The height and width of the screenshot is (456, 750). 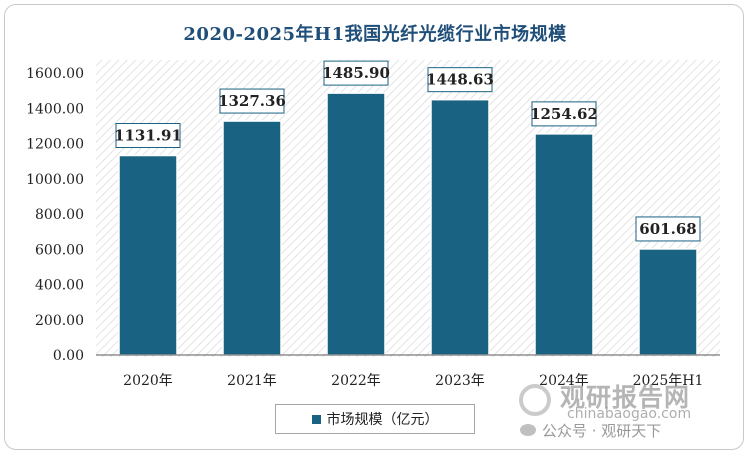 I want to click on y-tick-label: 800.00, so click(x=59, y=215).